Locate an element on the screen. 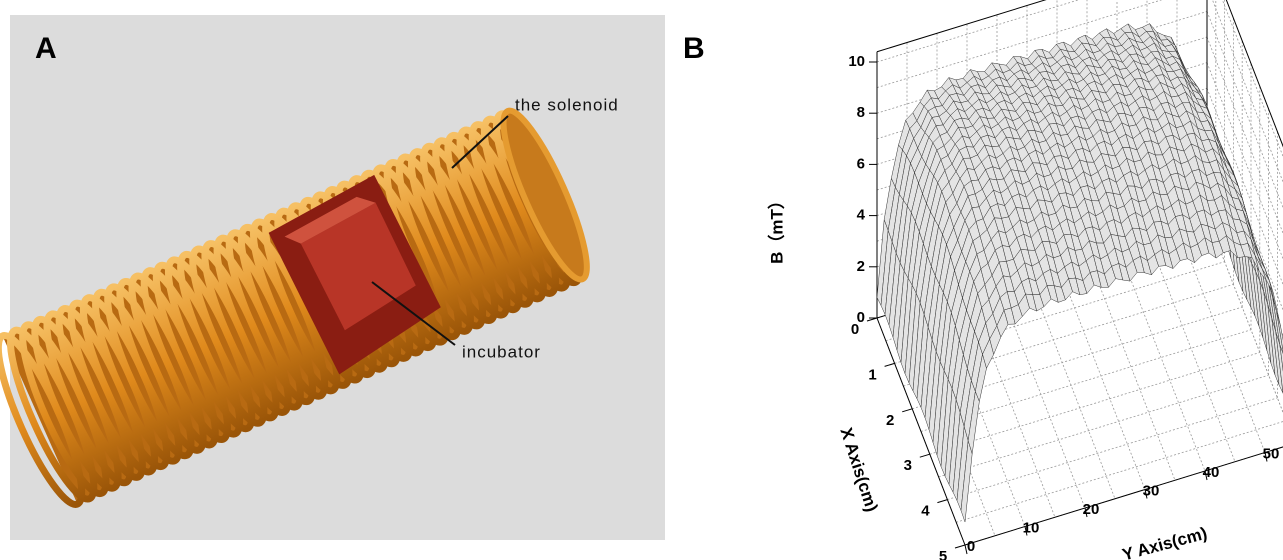  z-tick-label: 6 is located at coordinates (861, 163).